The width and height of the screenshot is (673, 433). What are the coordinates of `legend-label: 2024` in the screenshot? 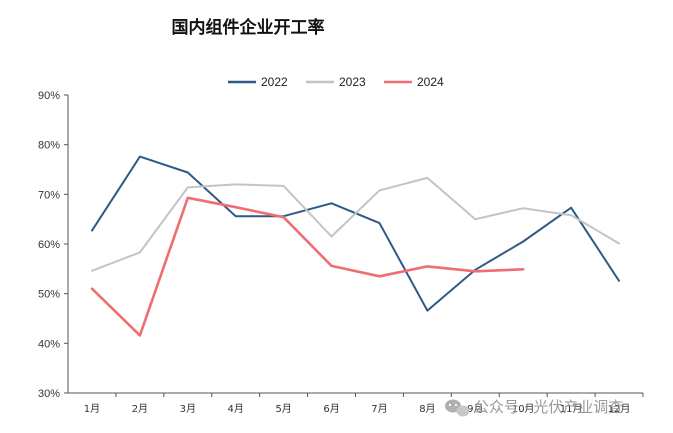 It's located at (430, 82).